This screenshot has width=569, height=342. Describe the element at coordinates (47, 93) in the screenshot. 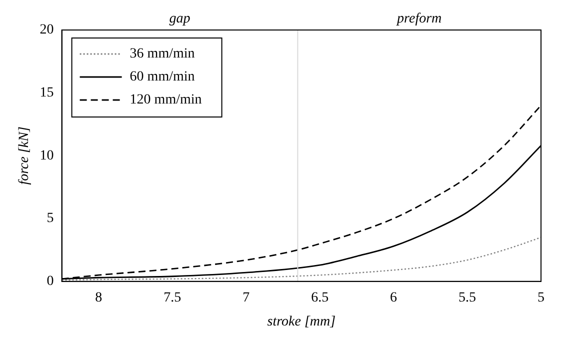

I see `y-tick-label: 15` at that location.